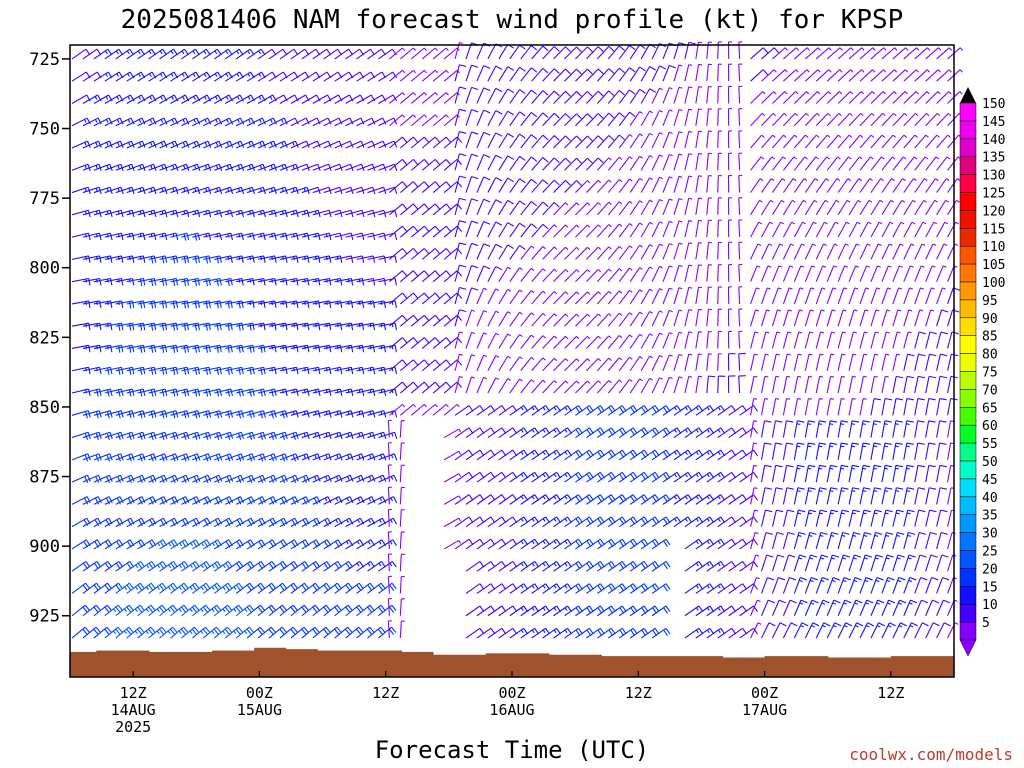  Describe the element at coordinates (133, 727) in the screenshot. I see `x-tick-label: 2025` at that location.